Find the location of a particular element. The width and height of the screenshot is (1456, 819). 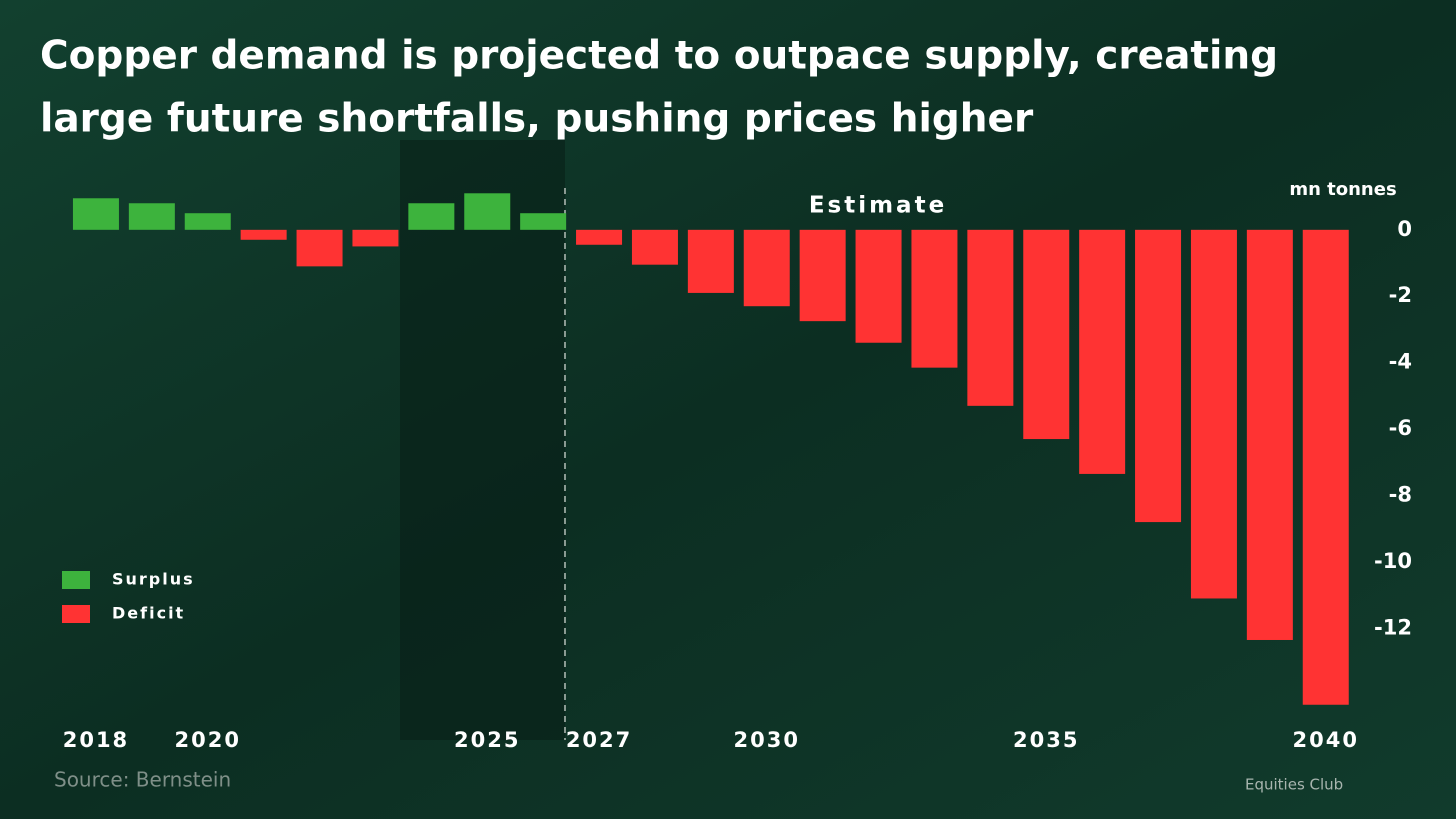

y-axis-label: mn tonnes is located at coordinates (1342, 189).